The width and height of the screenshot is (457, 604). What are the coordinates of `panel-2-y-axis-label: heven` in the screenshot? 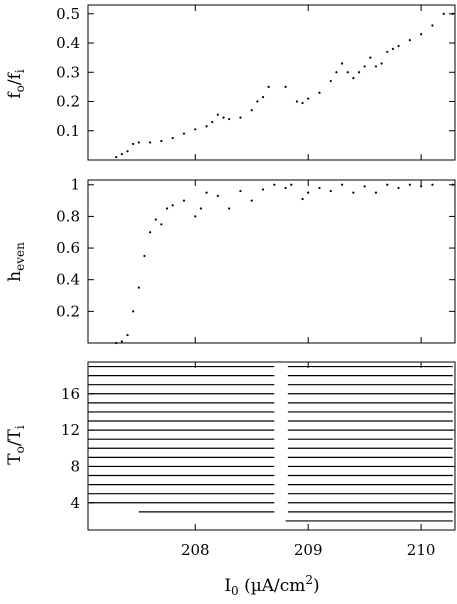 It's located at (16, 262).